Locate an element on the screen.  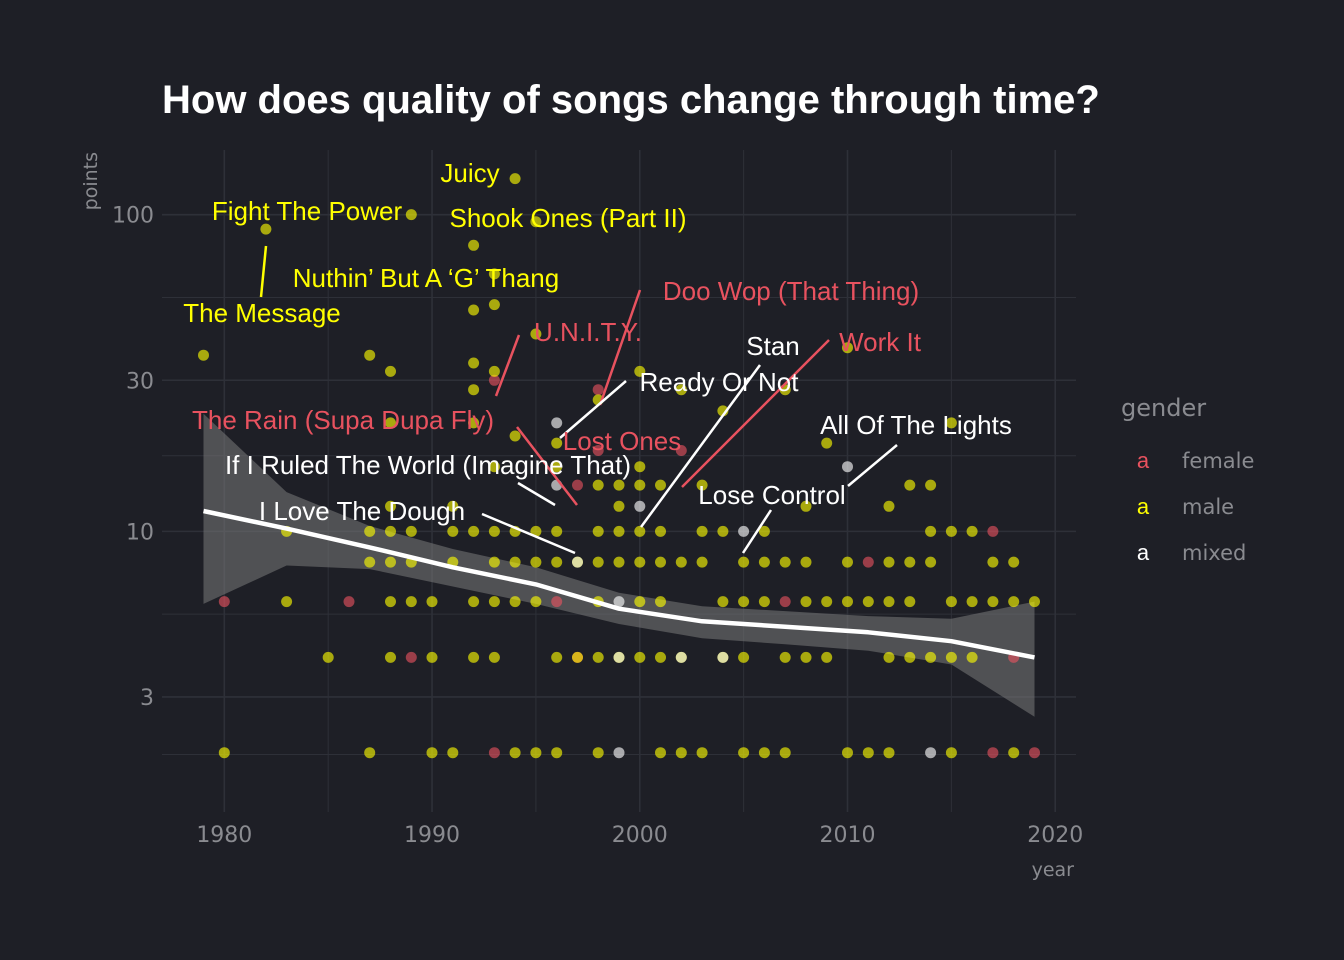
y-axis-label: points is located at coordinates (91, 181).